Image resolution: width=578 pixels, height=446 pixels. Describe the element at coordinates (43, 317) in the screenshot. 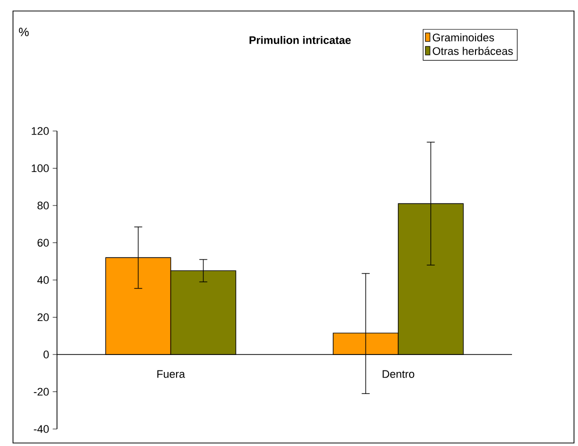

I see `y-tick-label: 20` at that location.